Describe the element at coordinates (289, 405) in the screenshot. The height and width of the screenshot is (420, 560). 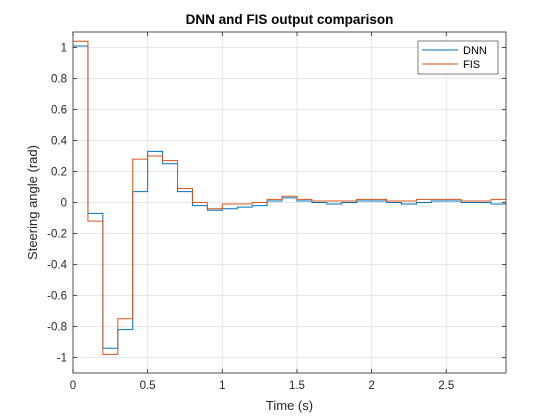
I see `x-axis-label: Time (s)` at that location.